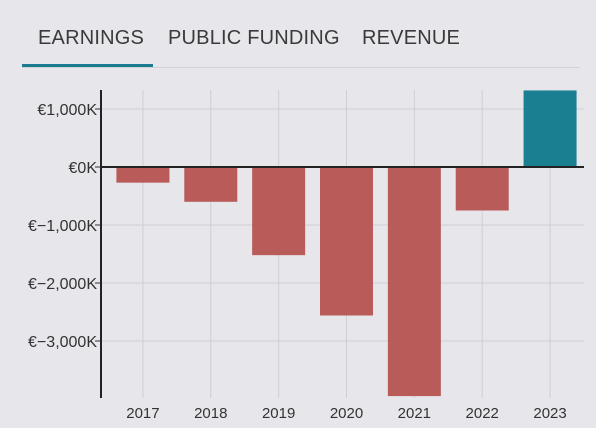  What do you see at coordinates (549, 413) in the screenshot?
I see `x-tick-label: 2023` at bounding box center [549, 413].